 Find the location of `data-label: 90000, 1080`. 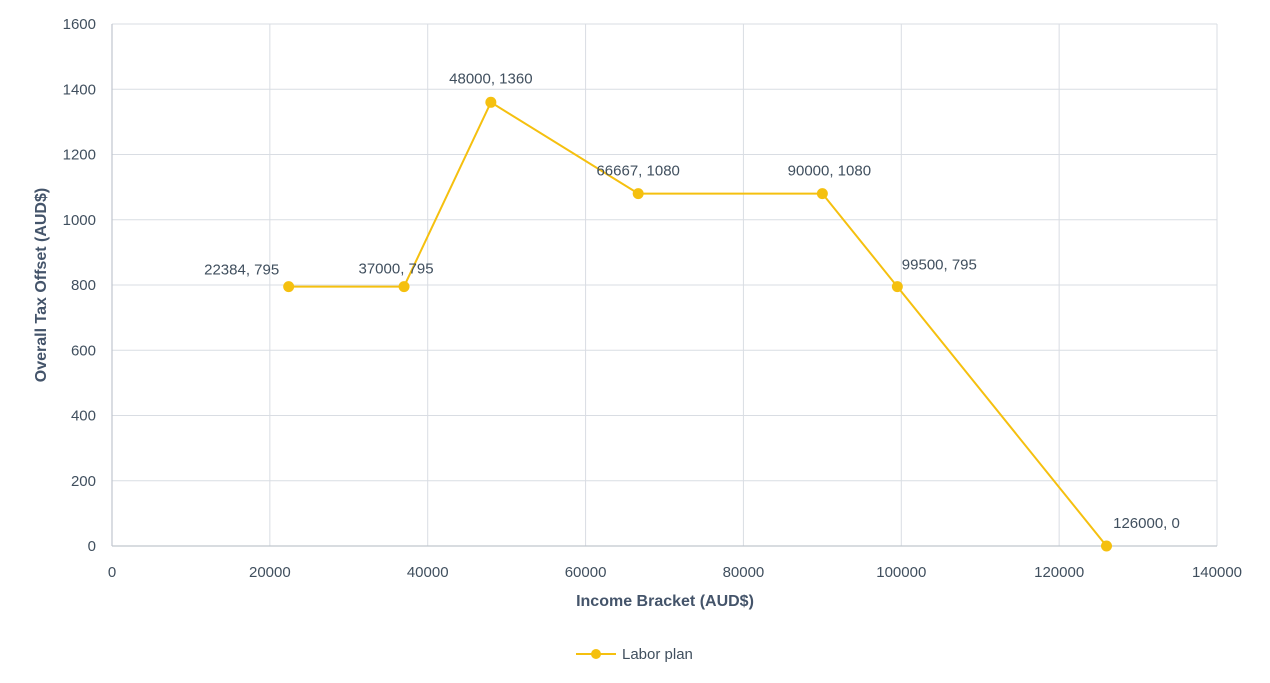

data-label: 90000, 1080 is located at coordinates (829, 171).